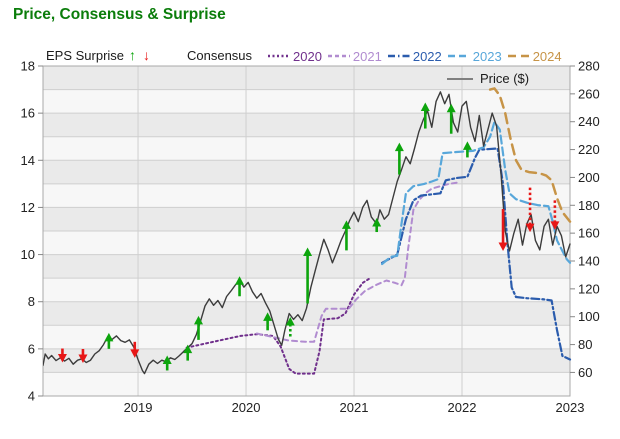  I want to click on legend-year-label: 2022, so click(427, 56).